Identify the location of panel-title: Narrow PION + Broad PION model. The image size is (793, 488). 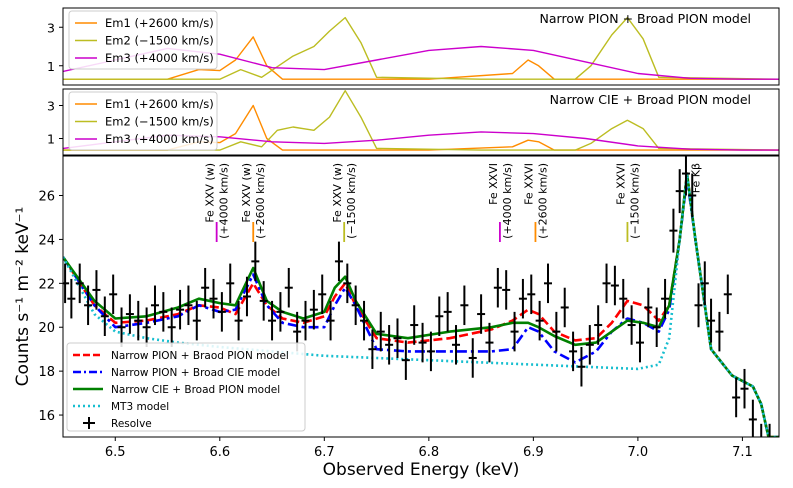
(645, 18).